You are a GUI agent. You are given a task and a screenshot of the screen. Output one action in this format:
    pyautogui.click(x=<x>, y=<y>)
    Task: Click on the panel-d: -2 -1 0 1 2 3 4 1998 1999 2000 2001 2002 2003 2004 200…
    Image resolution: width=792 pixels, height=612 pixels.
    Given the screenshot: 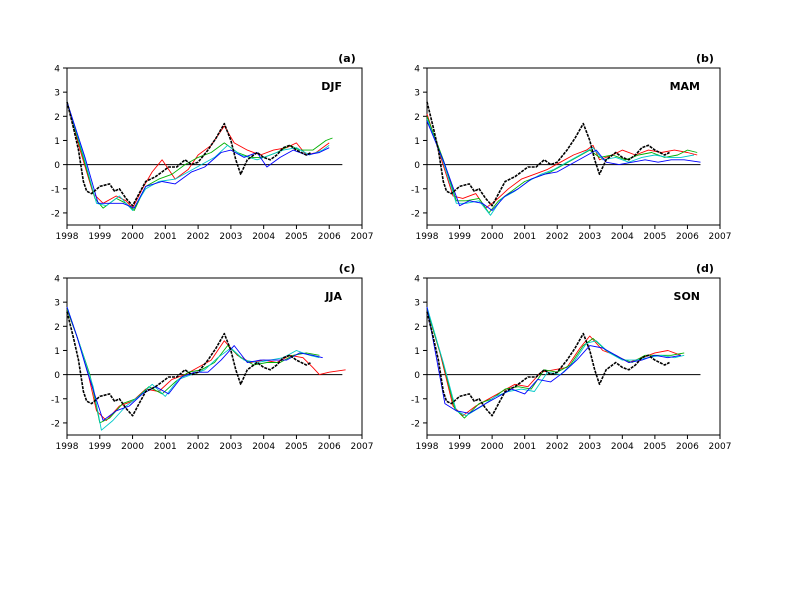 What is the action you would take?
    pyautogui.click(x=571, y=357)
    